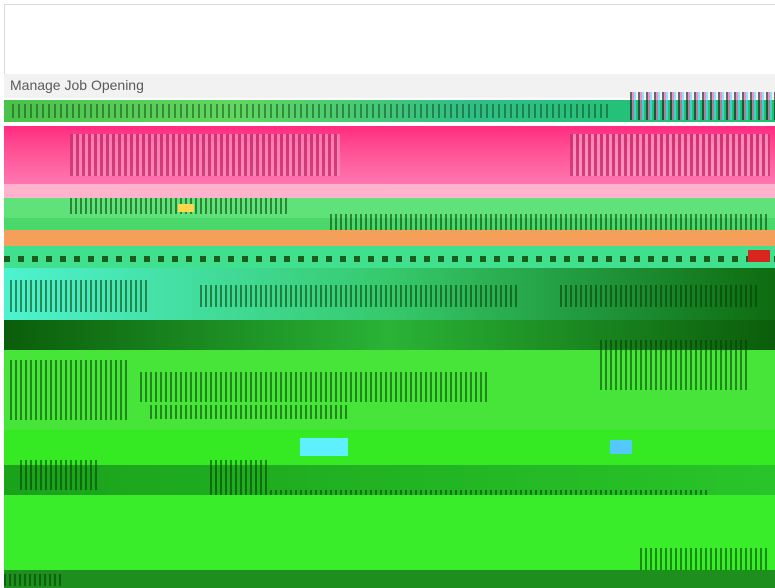  I want to click on warning-icon, so click(186, 208).